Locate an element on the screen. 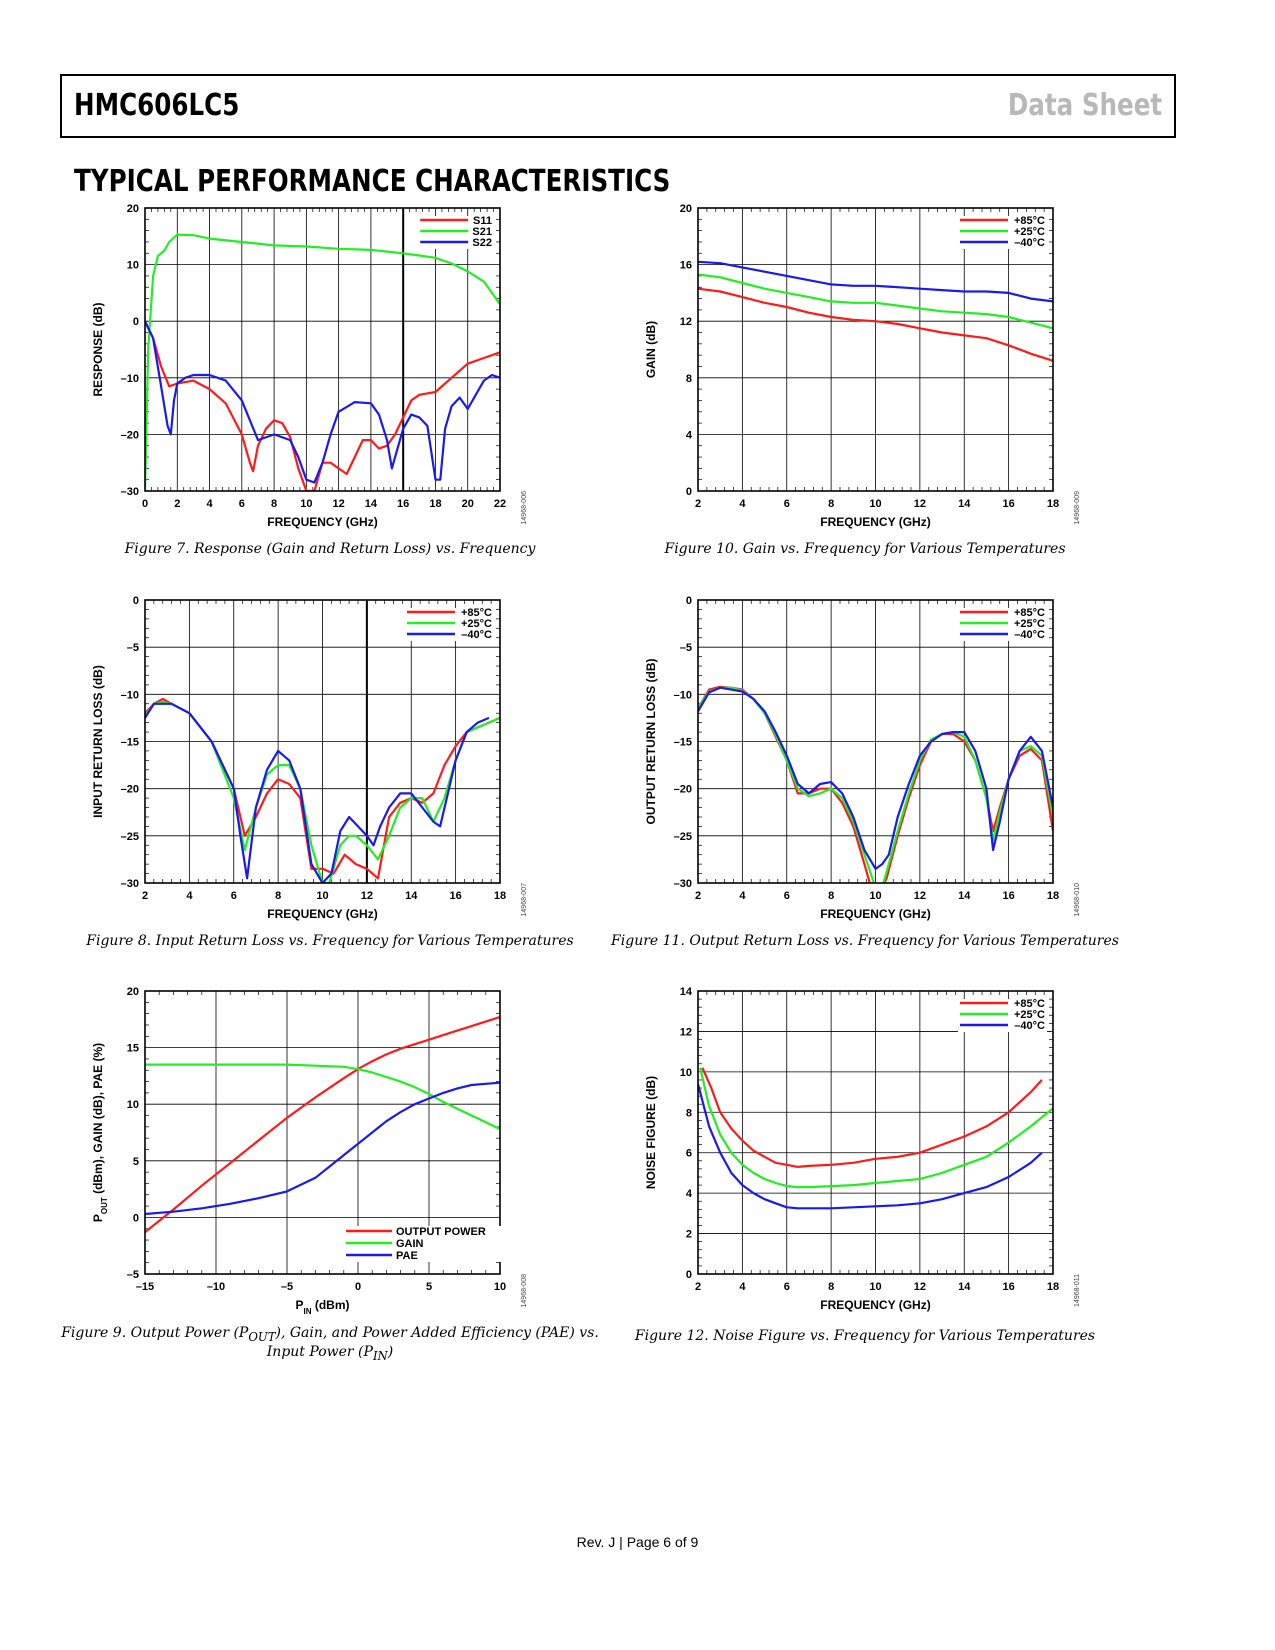  figure-id: 14968-010 is located at coordinates (1077, 900).